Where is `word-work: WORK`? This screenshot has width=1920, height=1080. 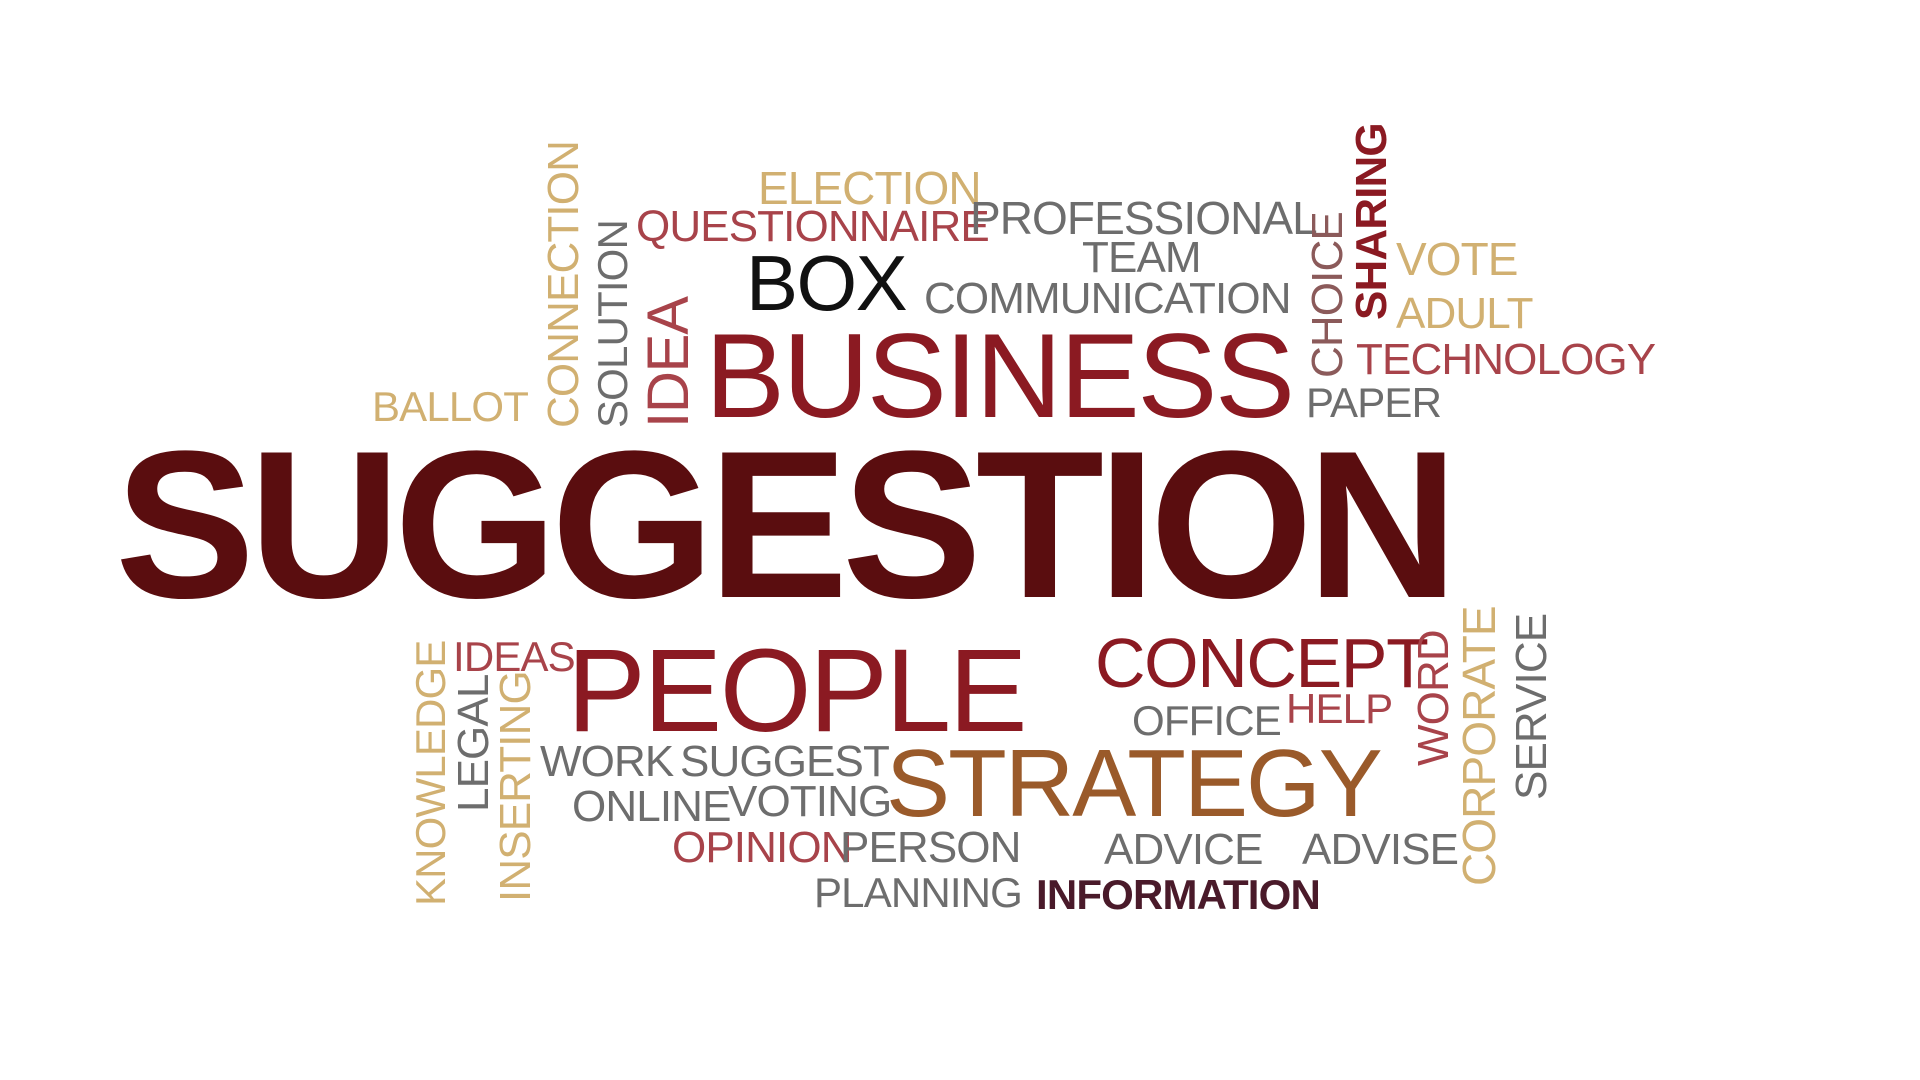 word-work: WORK is located at coordinates (607, 761).